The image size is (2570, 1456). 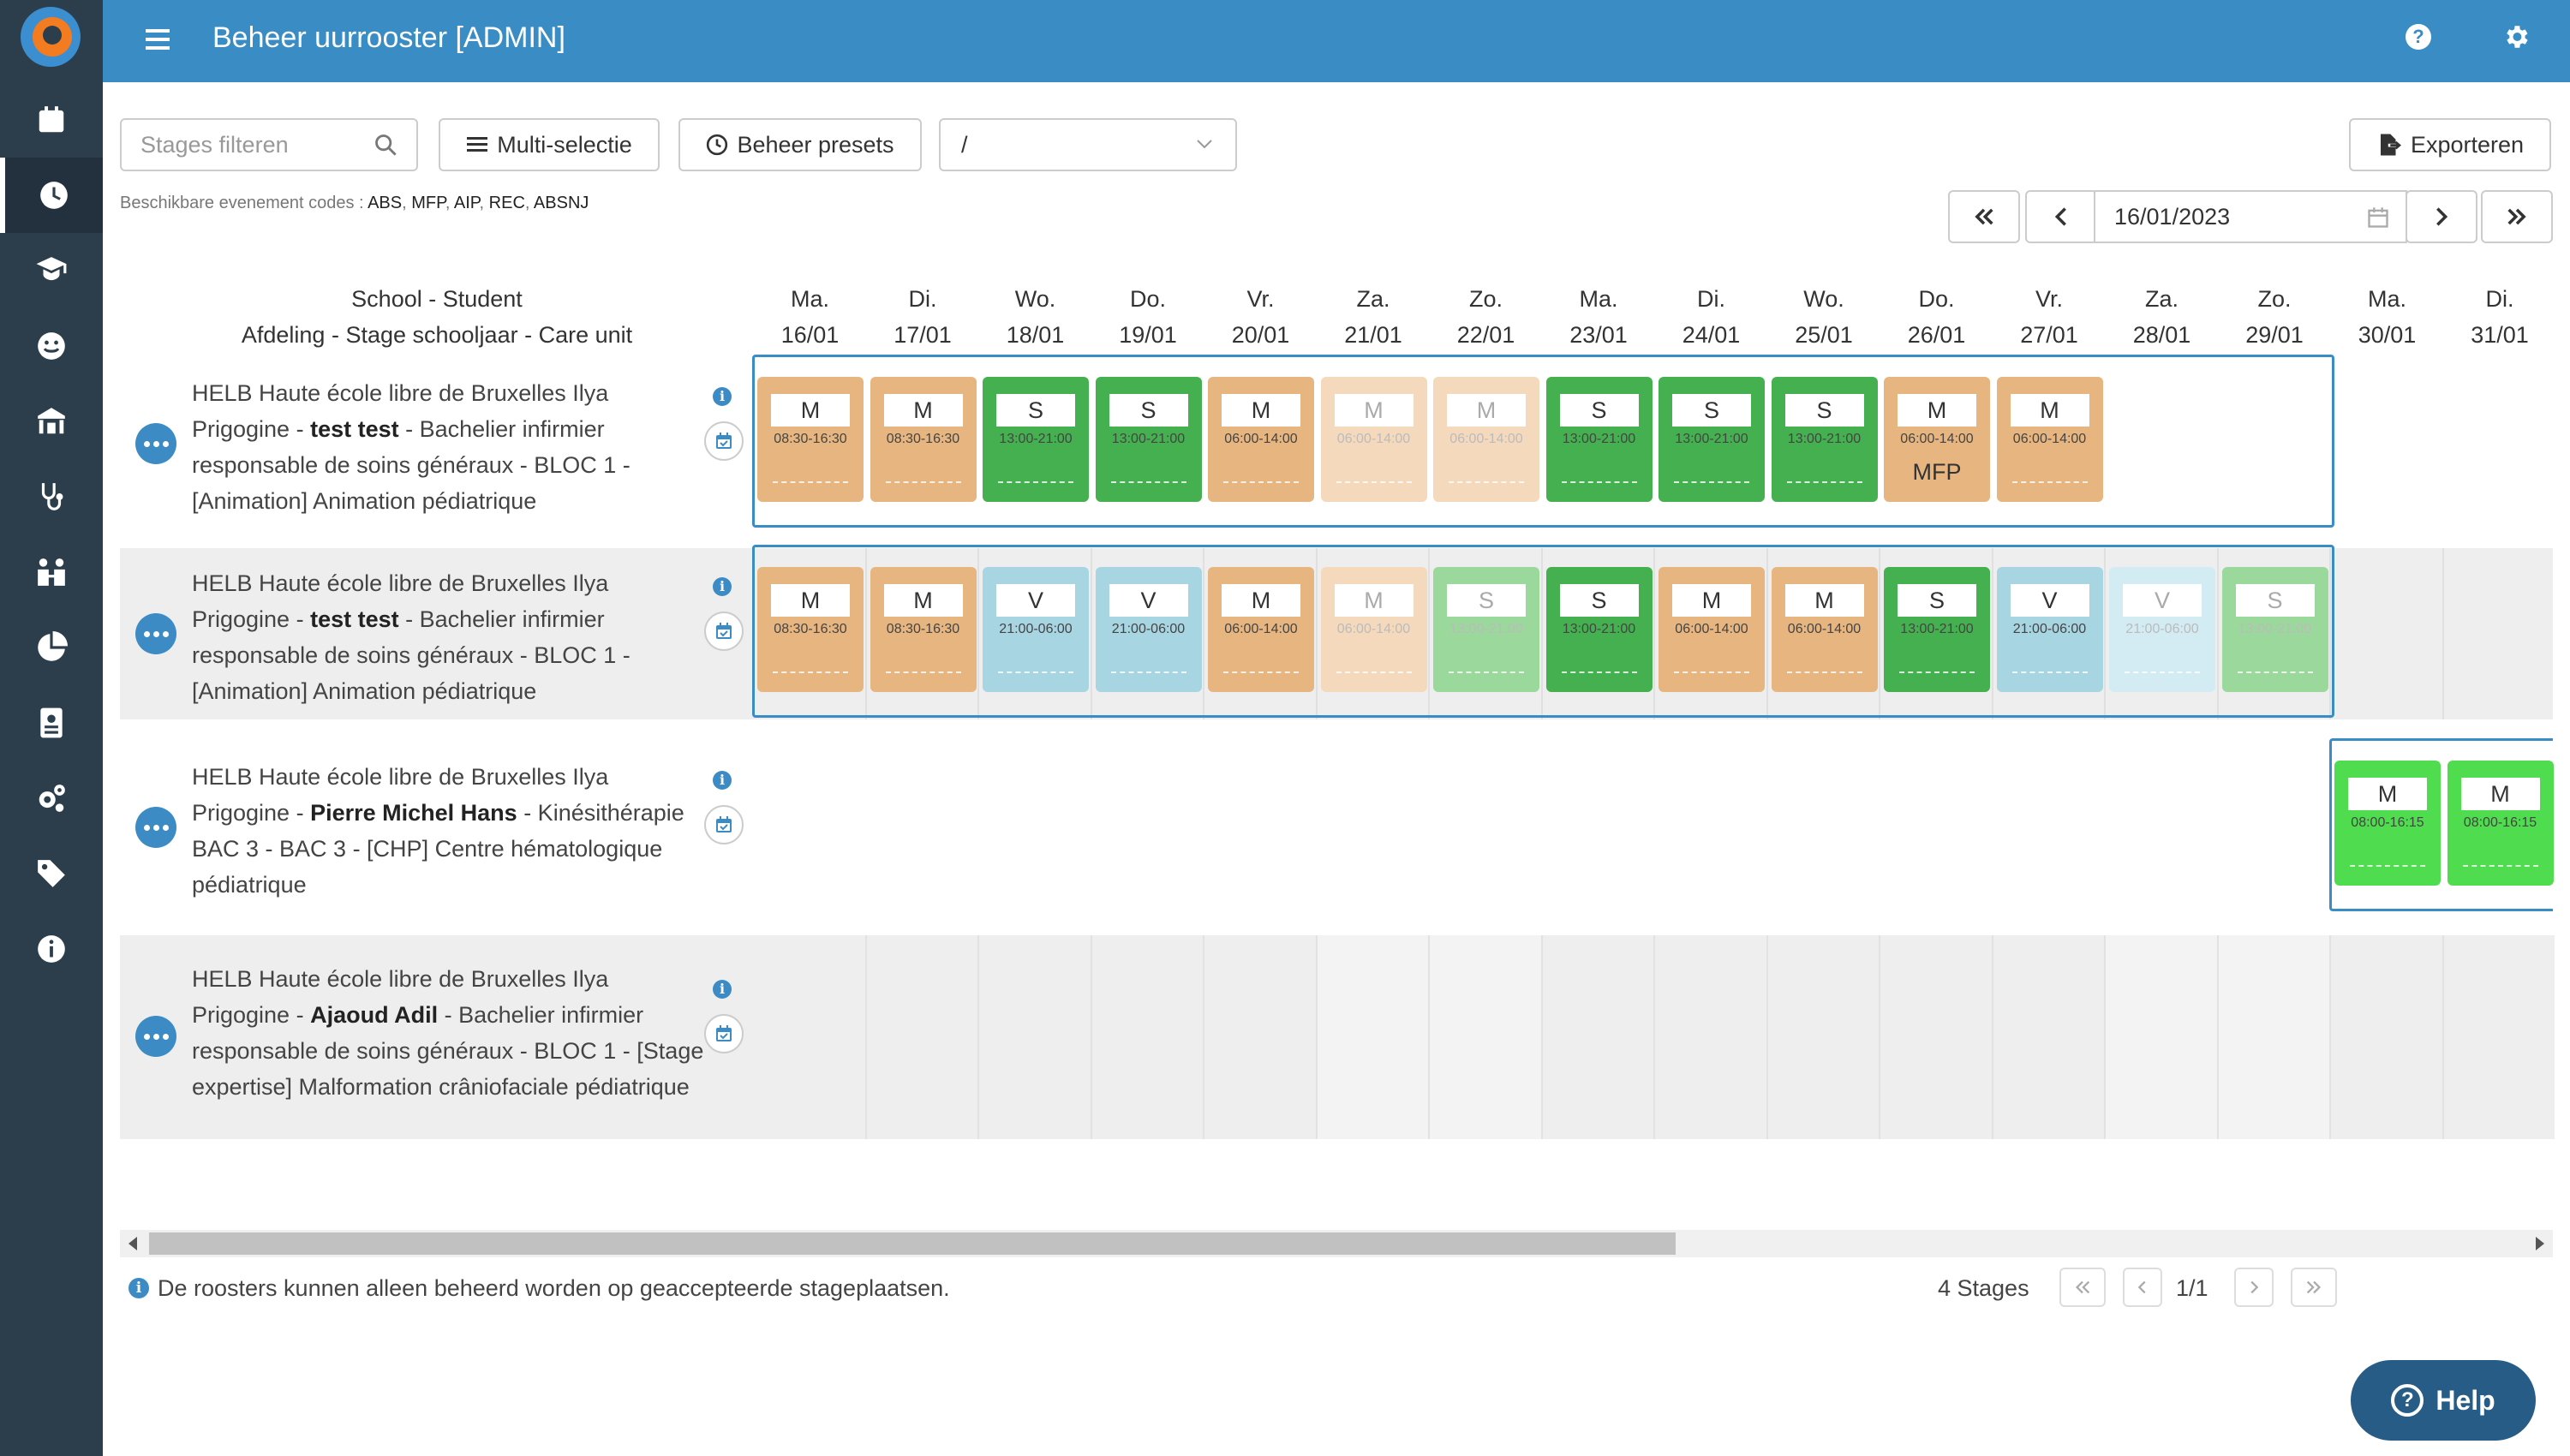 What do you see at coordinates (800, 144) in the screenshot?
I see `manage-presets-button: Beheer presets` at bounding box center [800, 144].